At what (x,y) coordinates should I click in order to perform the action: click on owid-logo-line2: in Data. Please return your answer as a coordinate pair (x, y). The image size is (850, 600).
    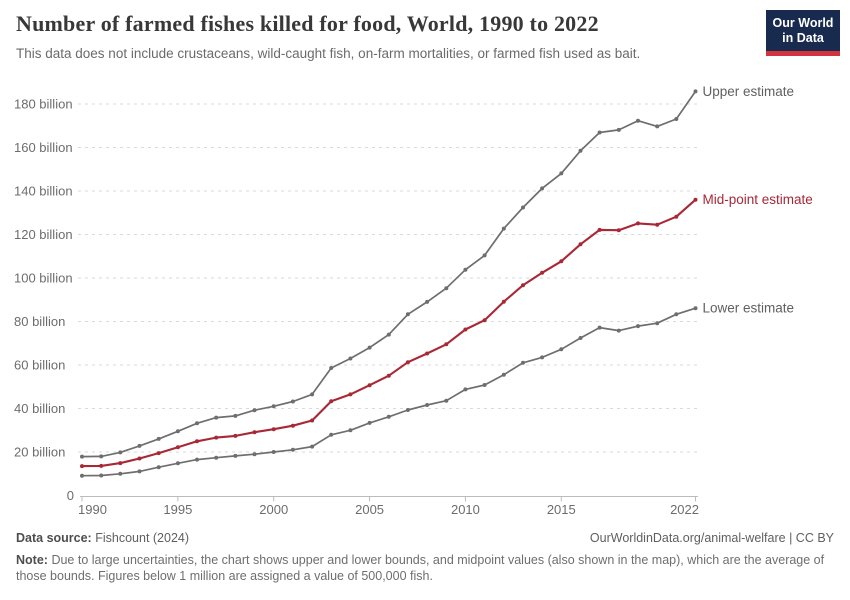
    Looking at the image, I should click on (803, 38).